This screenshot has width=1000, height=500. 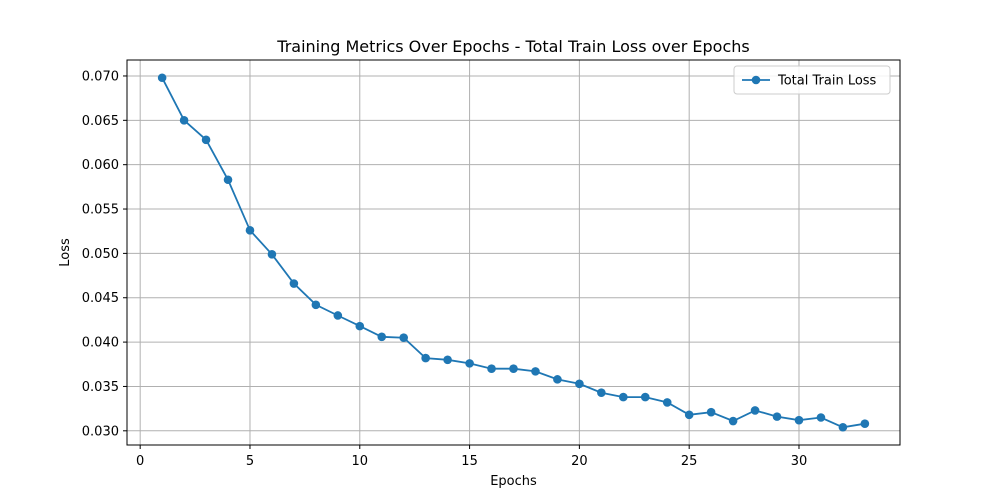 What do you see at coordinates (799, 461) in the screenshot?
I see `x-tick-label: 30` at bounding box center [799, 461].